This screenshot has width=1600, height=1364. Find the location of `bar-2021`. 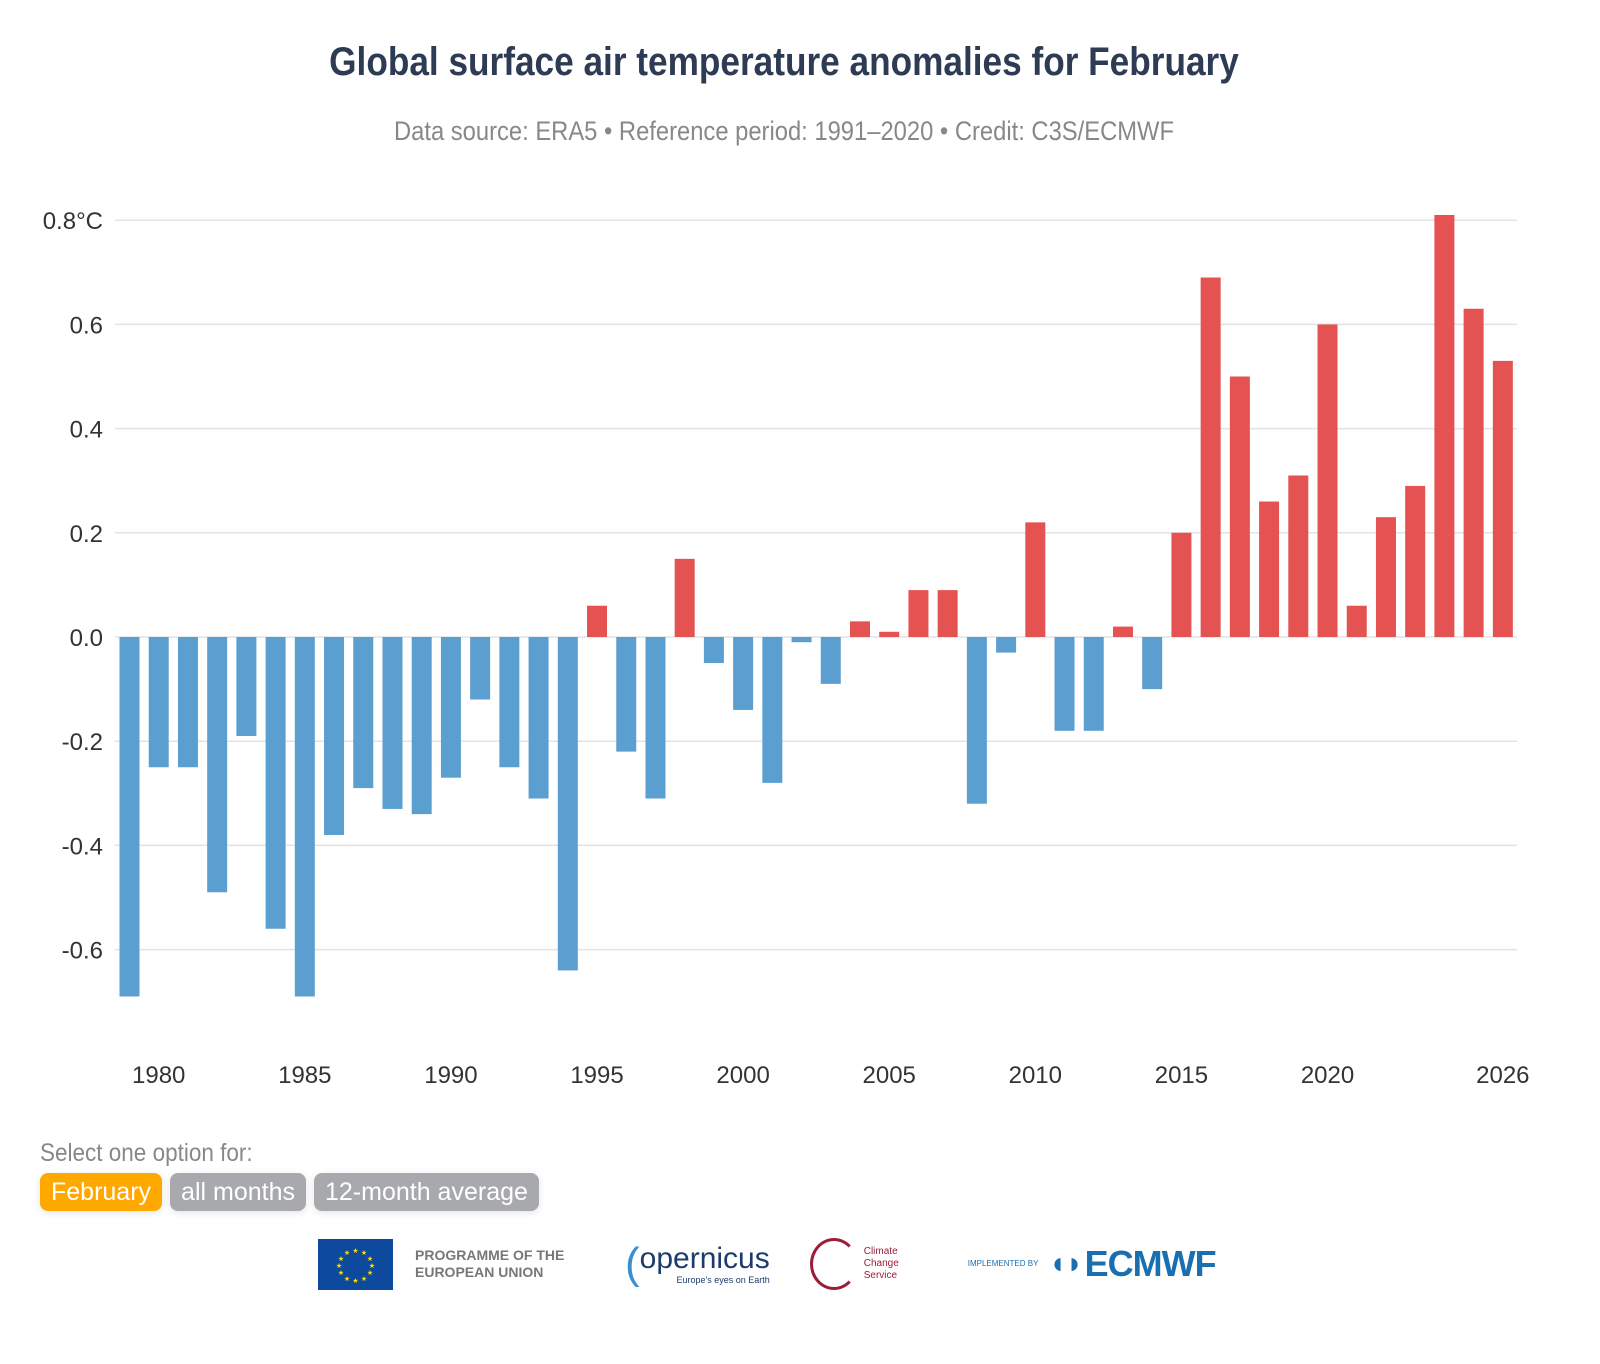

bar-2021 is located at coordinates (1356, 621).